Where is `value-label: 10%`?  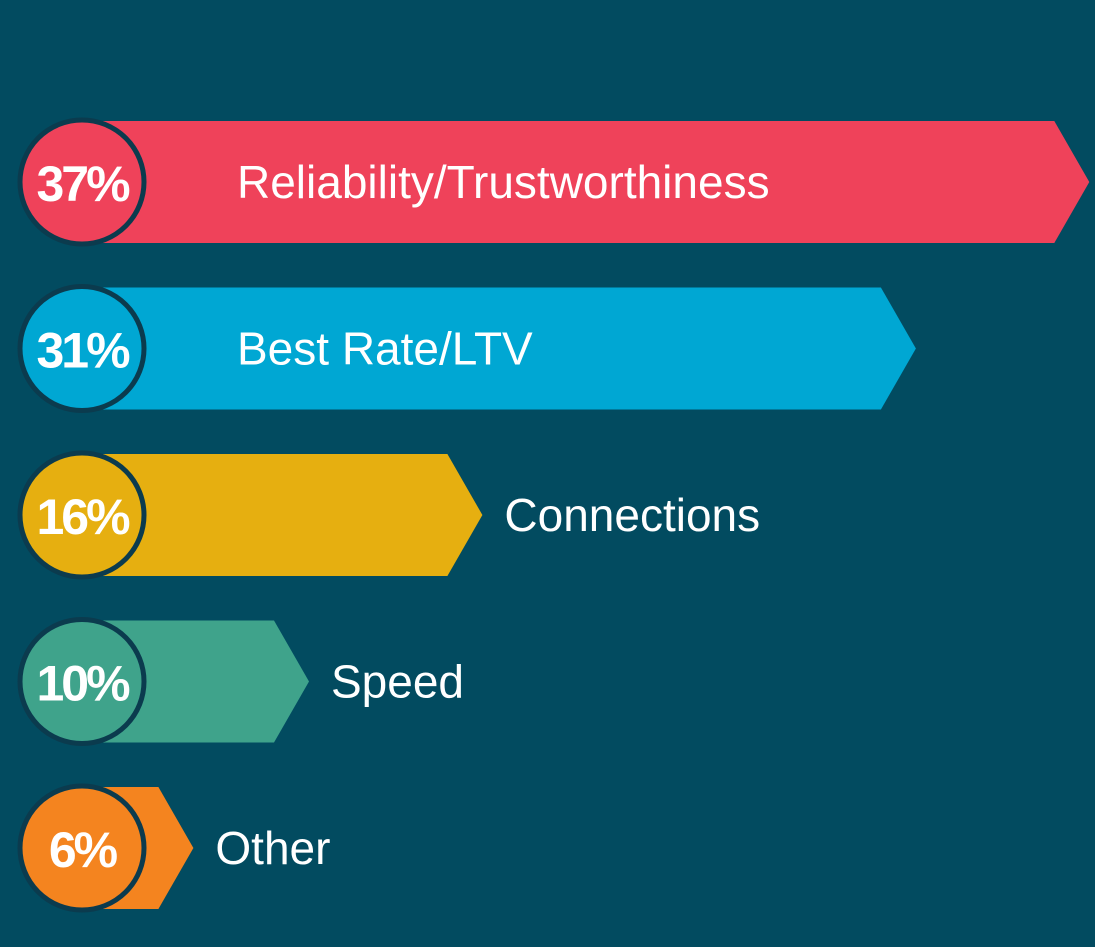 value-label: 10% is located at coordinates (83, 684).